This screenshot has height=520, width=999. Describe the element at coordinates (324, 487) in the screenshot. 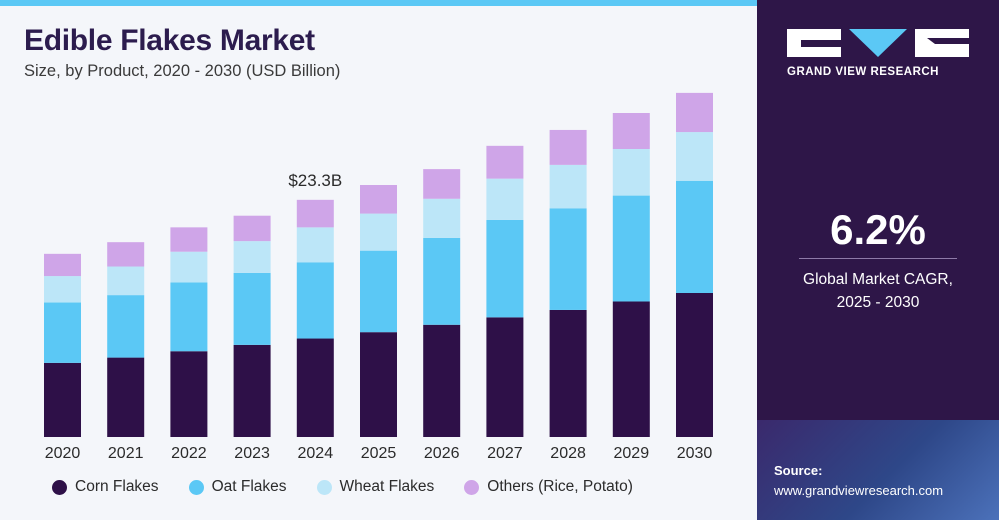

I see `legend-swatch-wheat` at that location.